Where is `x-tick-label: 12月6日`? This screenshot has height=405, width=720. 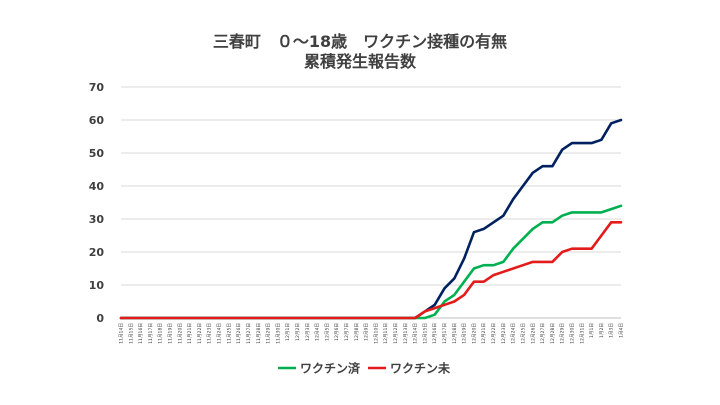
x-tick-label: 12月6日 is located at coordinates (337, 332).